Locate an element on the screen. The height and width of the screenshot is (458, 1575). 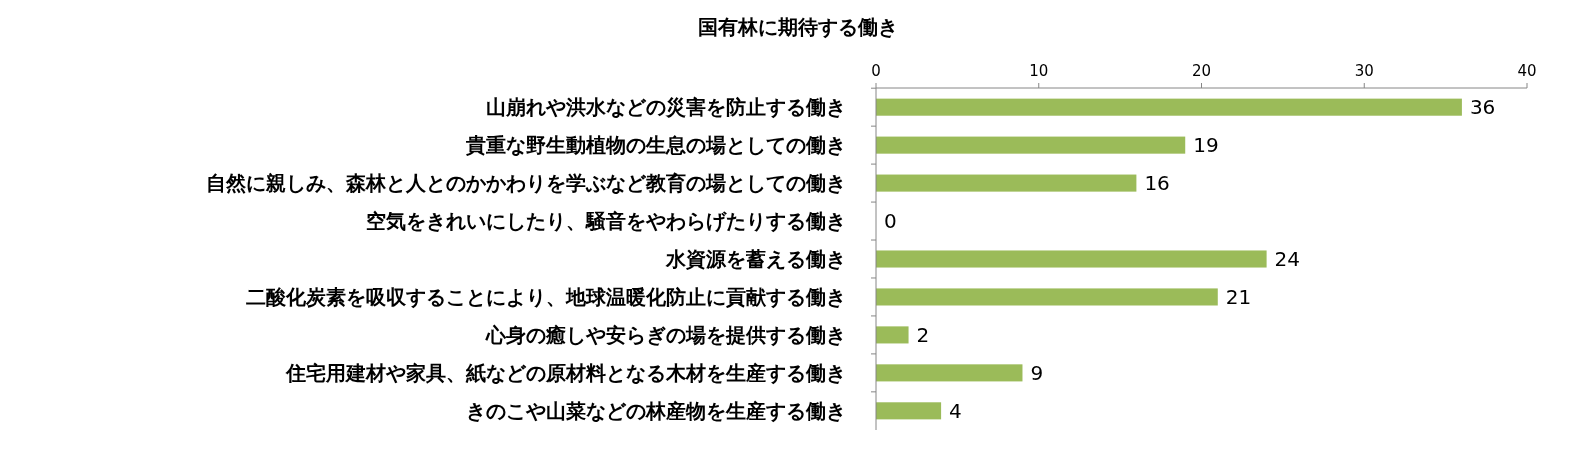
y-tick-label: 空気をきれいにしたり、騒音をやわらげたりする働き is located at coordinates (606, 221).